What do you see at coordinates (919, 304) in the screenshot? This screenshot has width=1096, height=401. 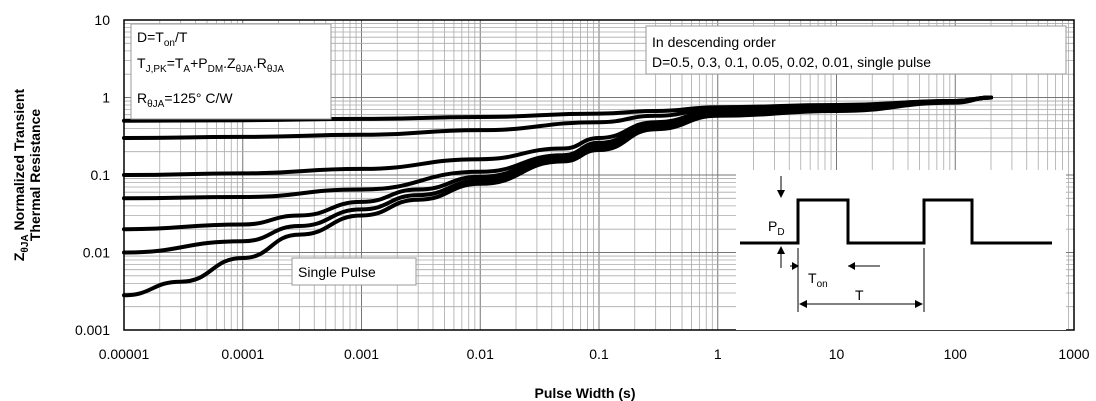 I see `period-arrowhead-right` at bounding box center [919, 304].